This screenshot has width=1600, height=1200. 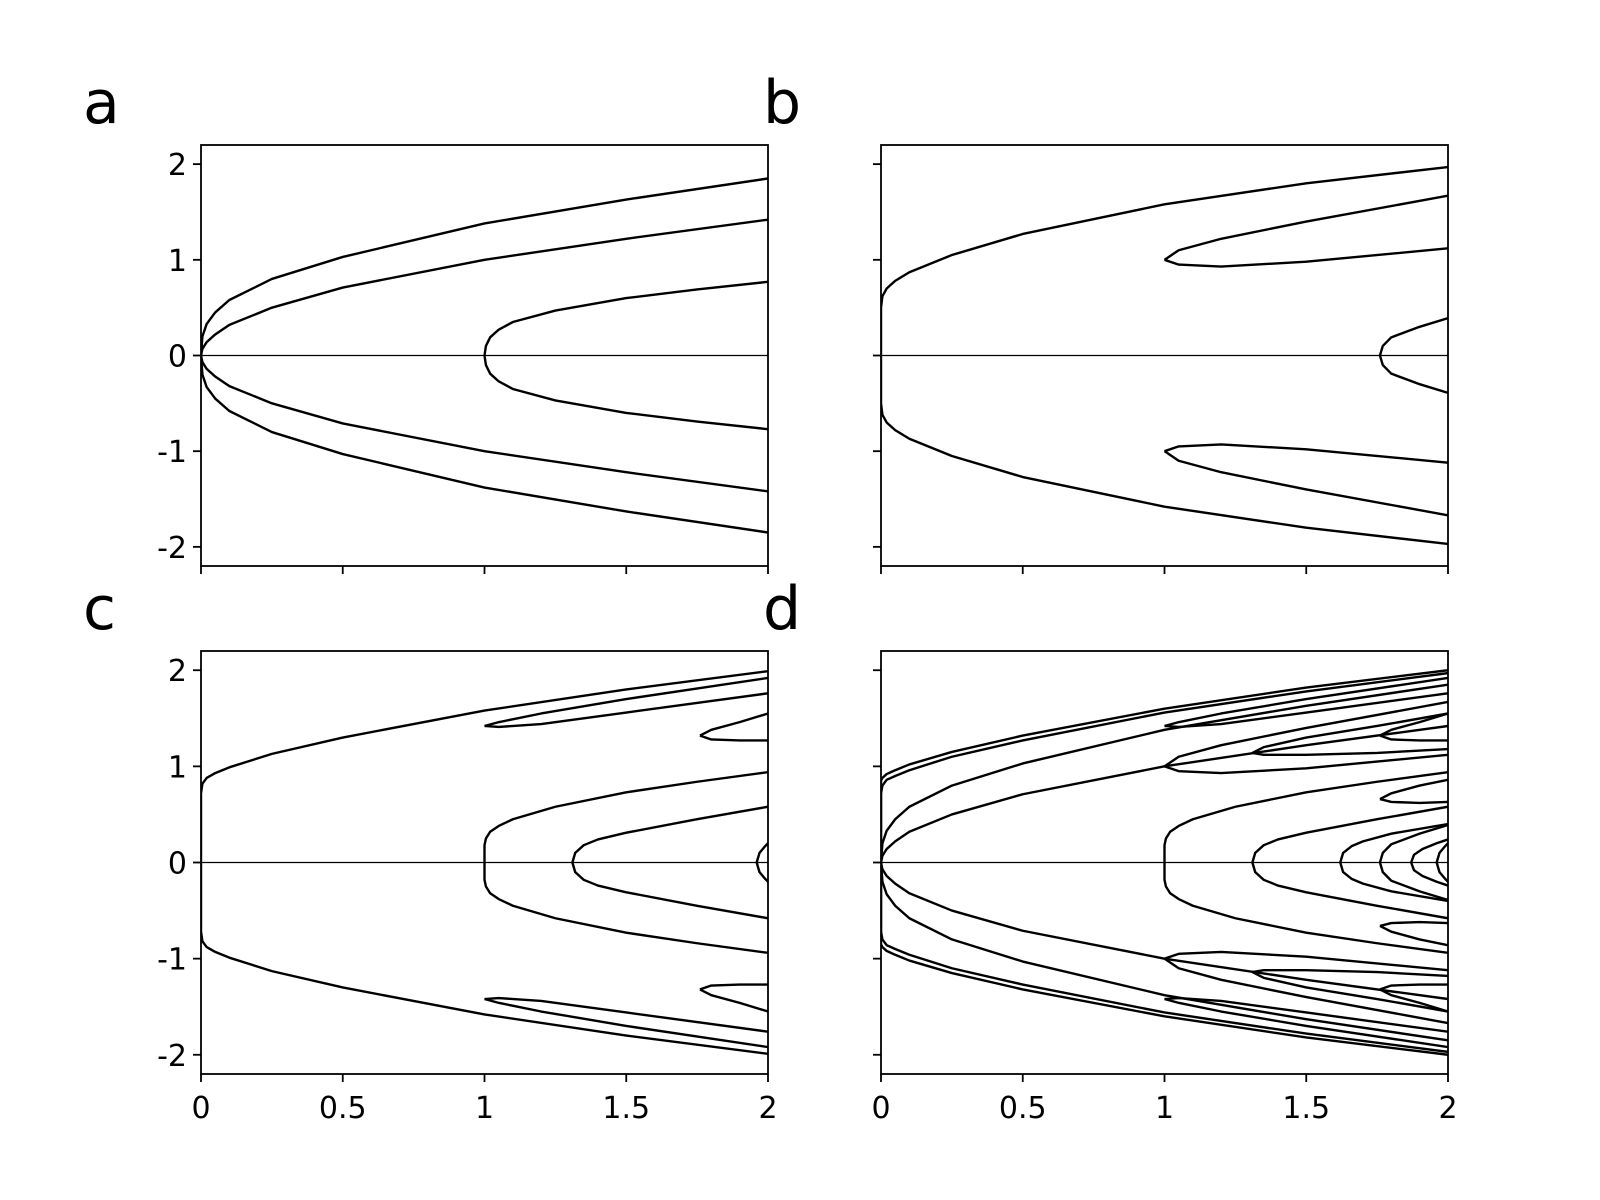 I want to click on panel-label: c, so click(x=99, y=609).